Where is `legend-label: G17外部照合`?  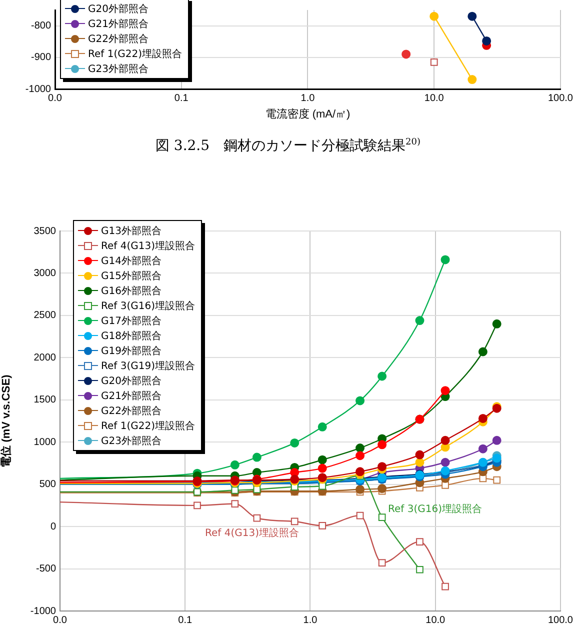
legend-label: G17外部照合 is located at coordinates (131, 321).